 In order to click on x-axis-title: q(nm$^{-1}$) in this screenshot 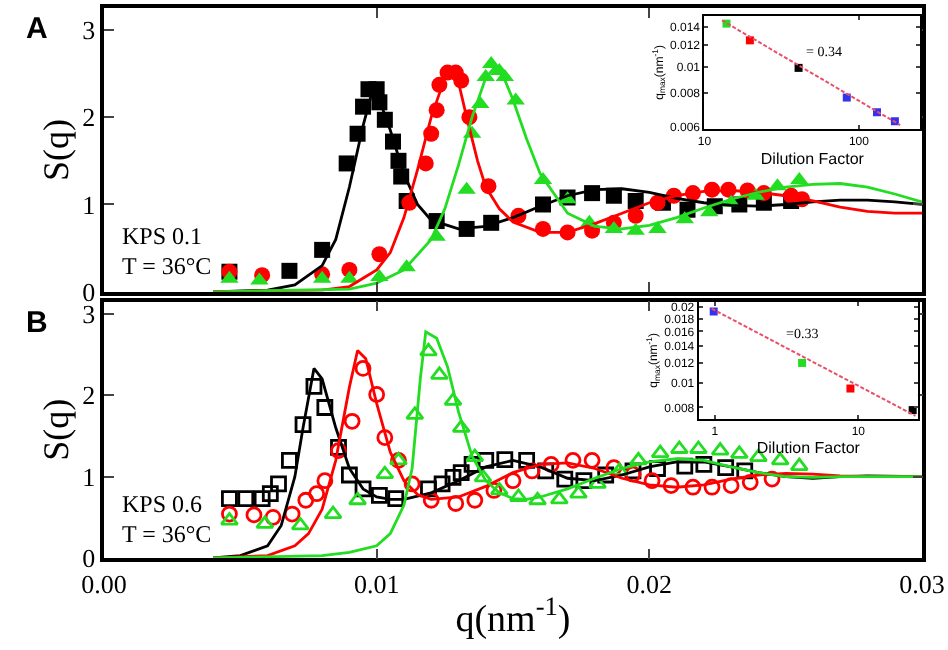, I will do `click(513, 616)`.